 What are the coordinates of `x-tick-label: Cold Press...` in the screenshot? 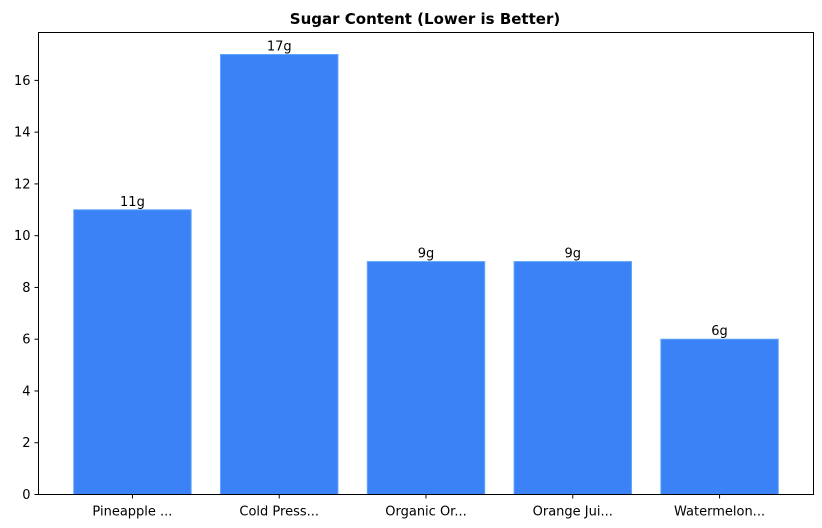 It's located at (279, 512).